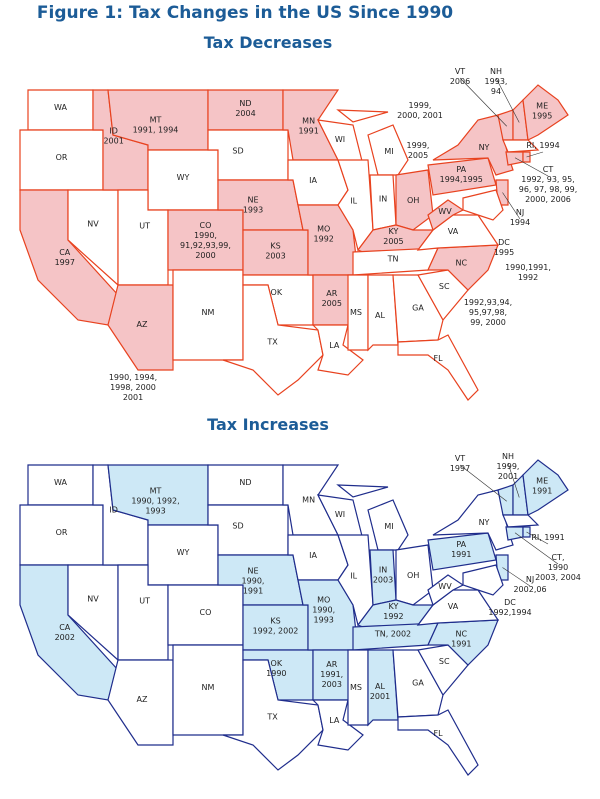 The width and height of the screenshot is (600, 799). I want to click on state-label-line: OR, so click(62, 532).